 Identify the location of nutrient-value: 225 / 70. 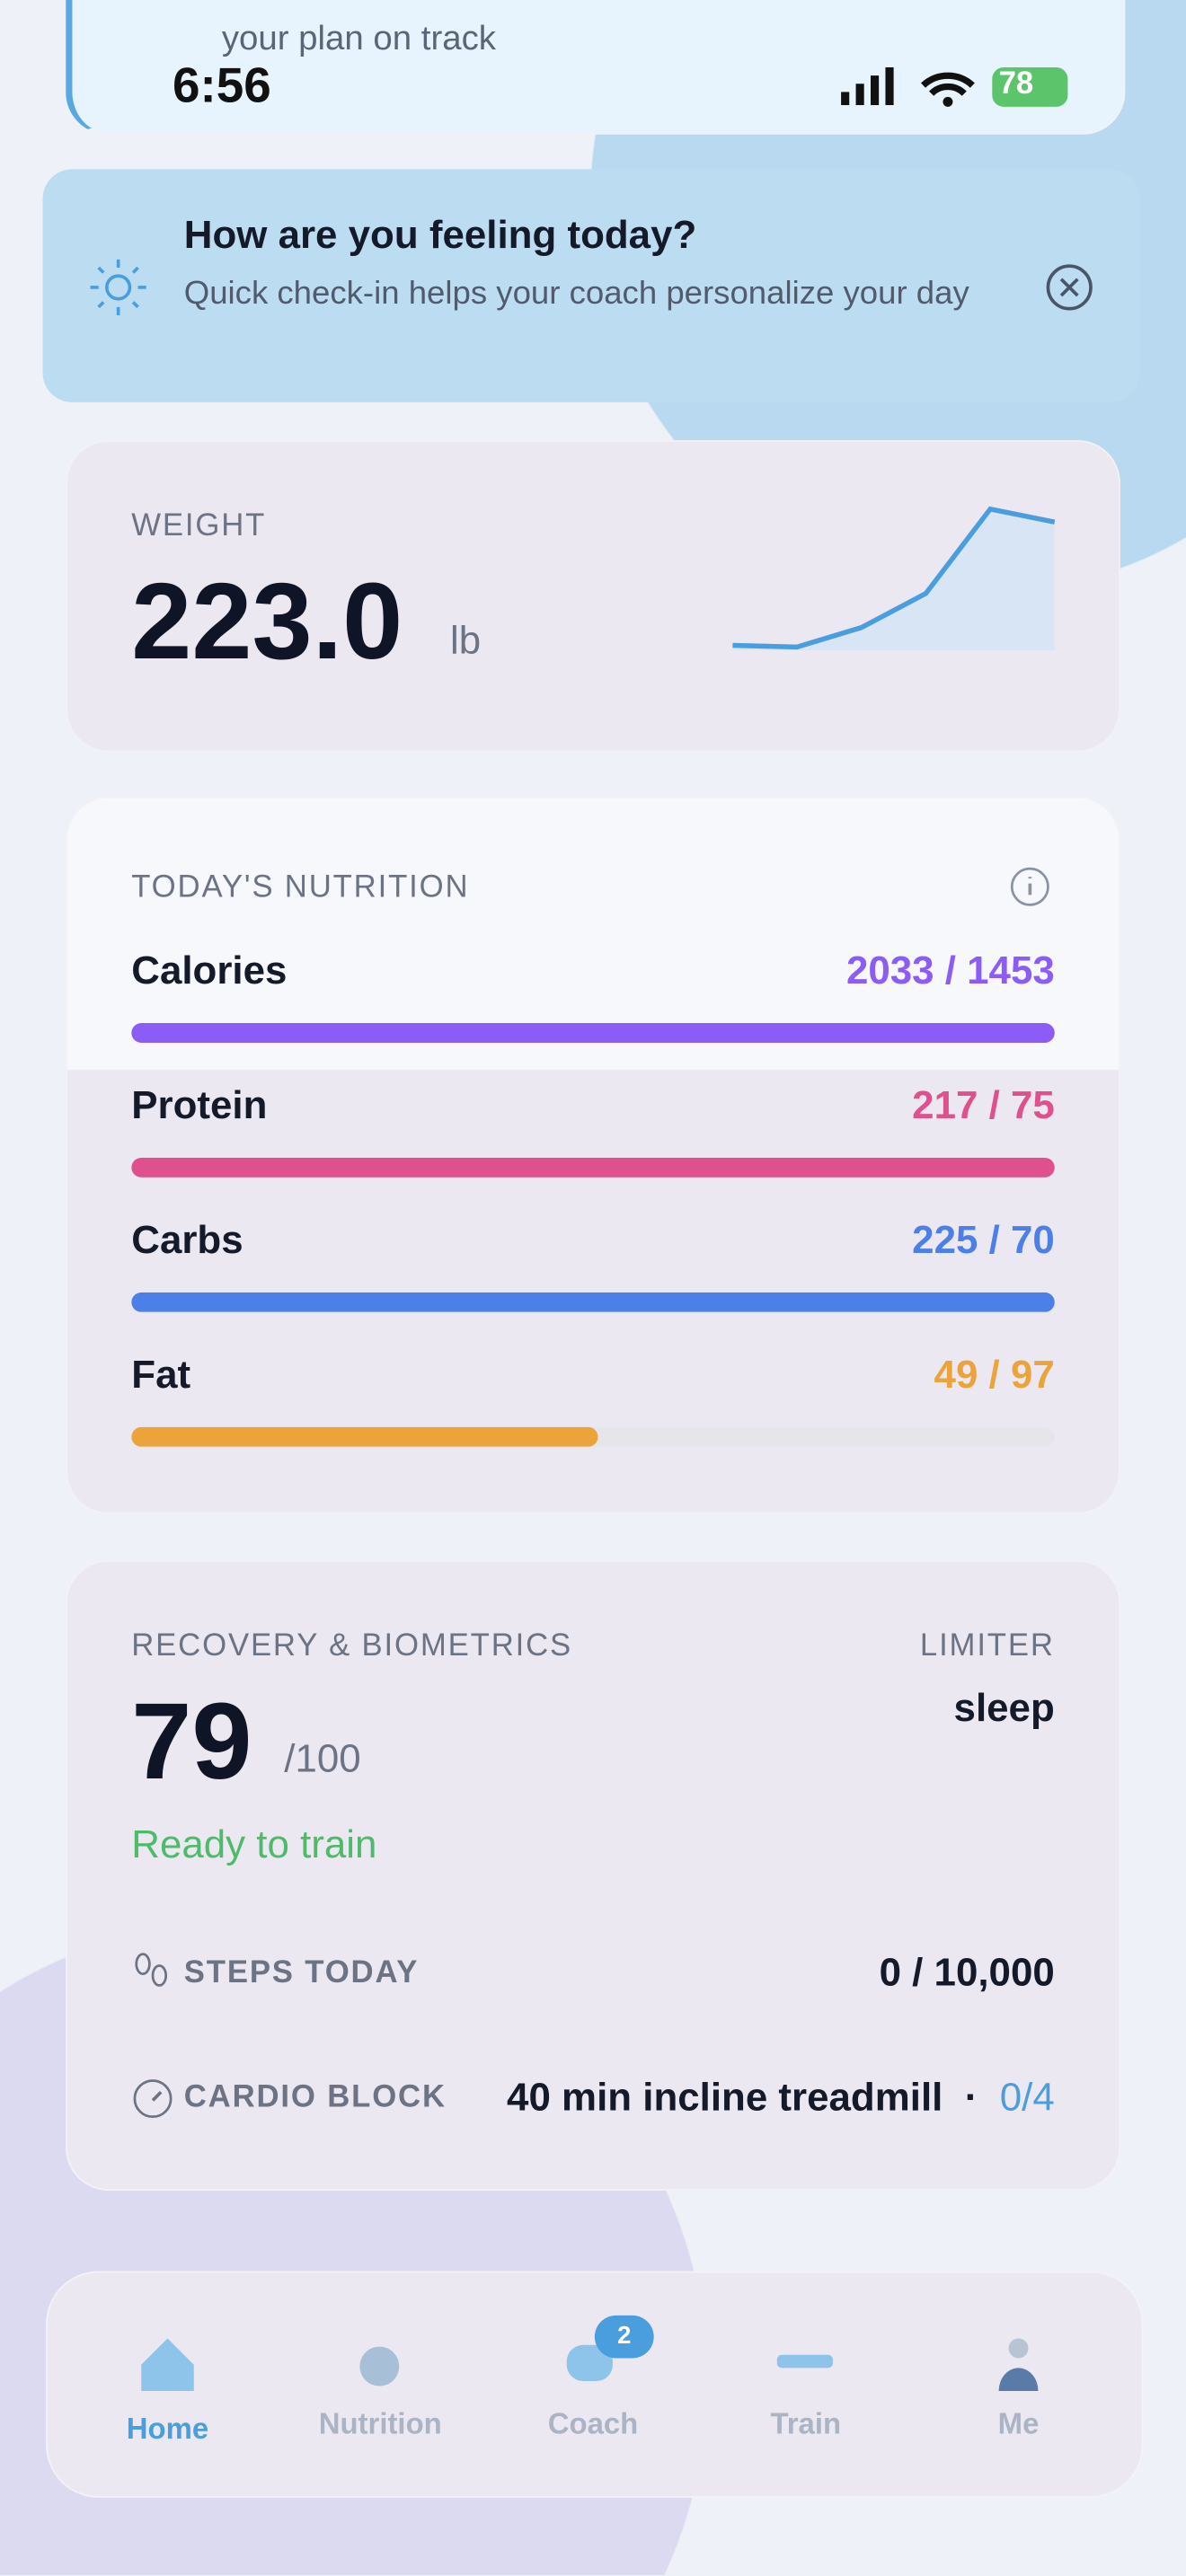
(983, 1240).